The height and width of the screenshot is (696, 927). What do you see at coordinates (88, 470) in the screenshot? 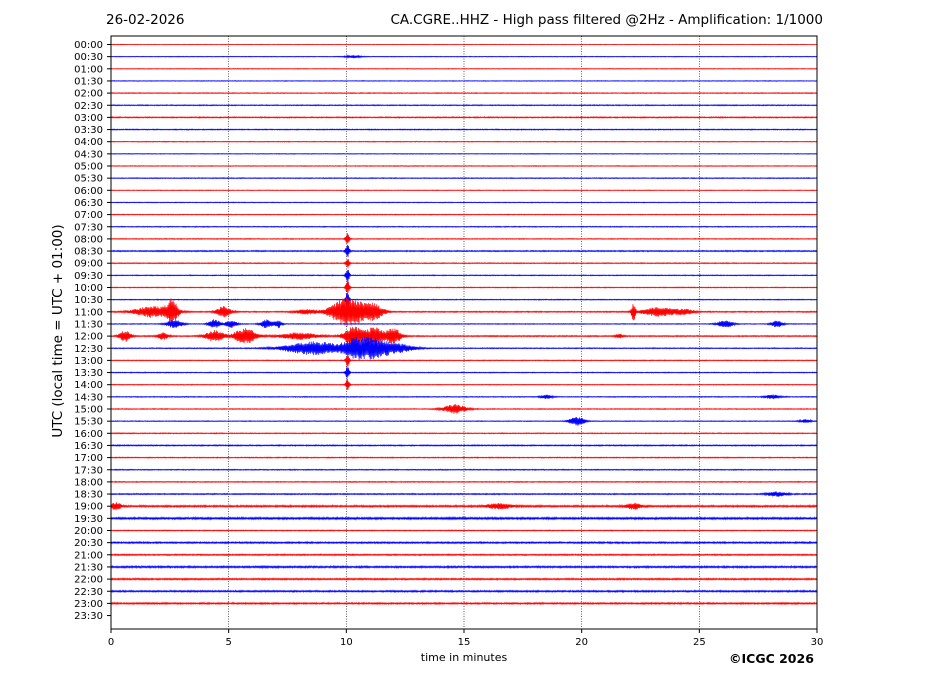
I see `y-tick-label: 17:30` at bounding box center [88, 470].